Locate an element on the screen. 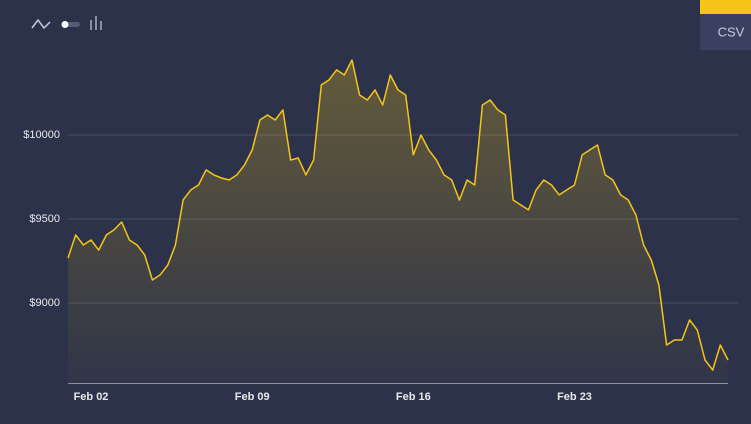  line-view-icon is located at coordinates (41, 24).